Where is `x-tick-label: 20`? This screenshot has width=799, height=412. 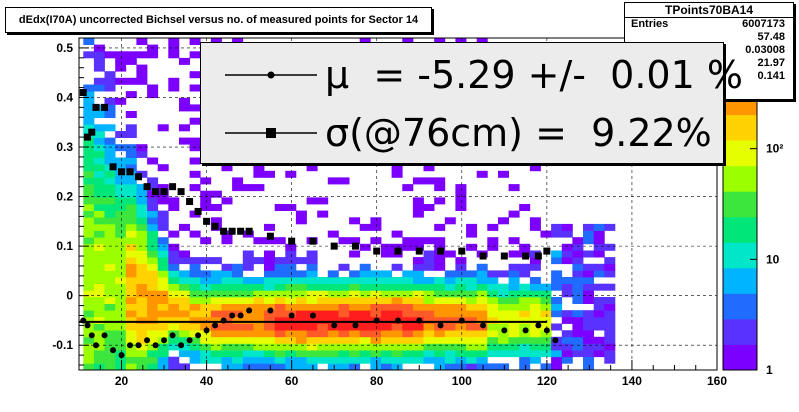 x-tick-label: 20 is located at coordinates (122, 381).